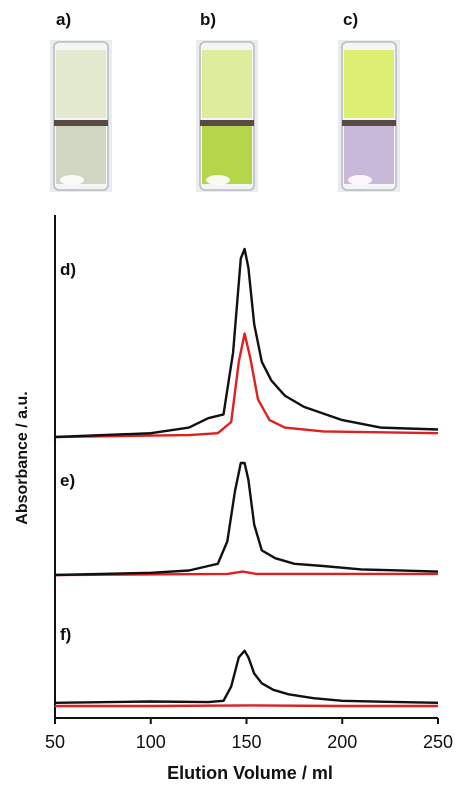 This screenshot has height=787, width=463. What do you see at coordinates (68, 269) in the screenshot?
I see `panel-label: d)` at bounding box center [68, 269].